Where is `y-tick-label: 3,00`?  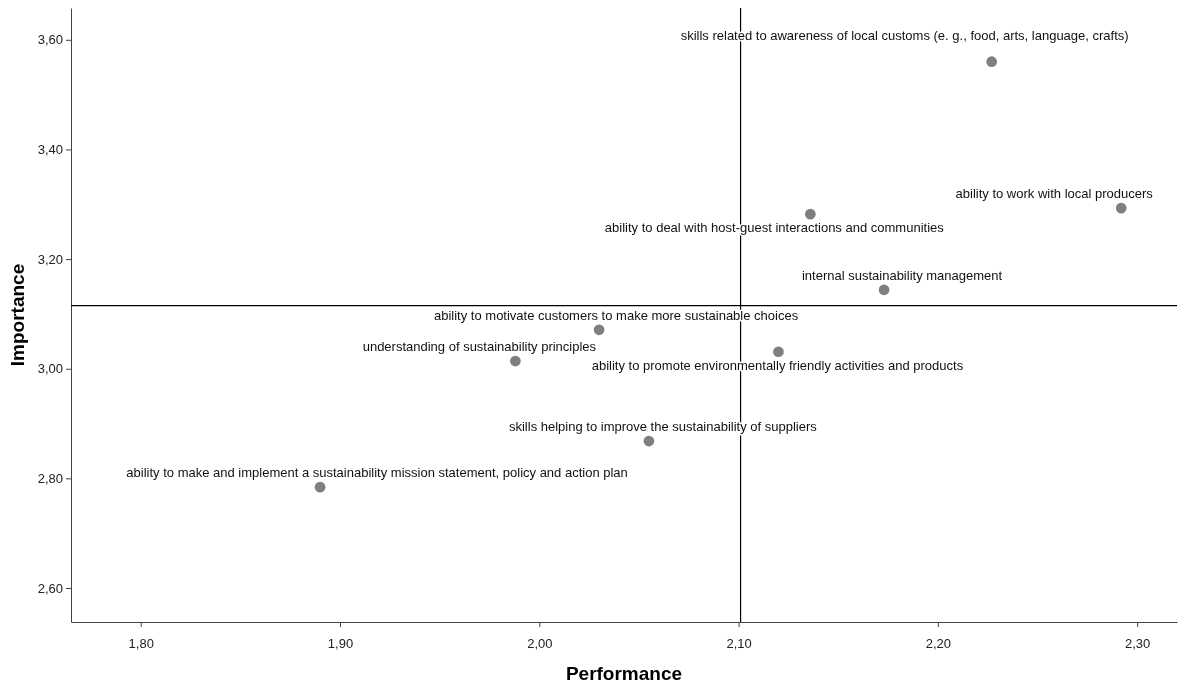 y-tick-label: 3,00 is located at coordinates (50, 369).